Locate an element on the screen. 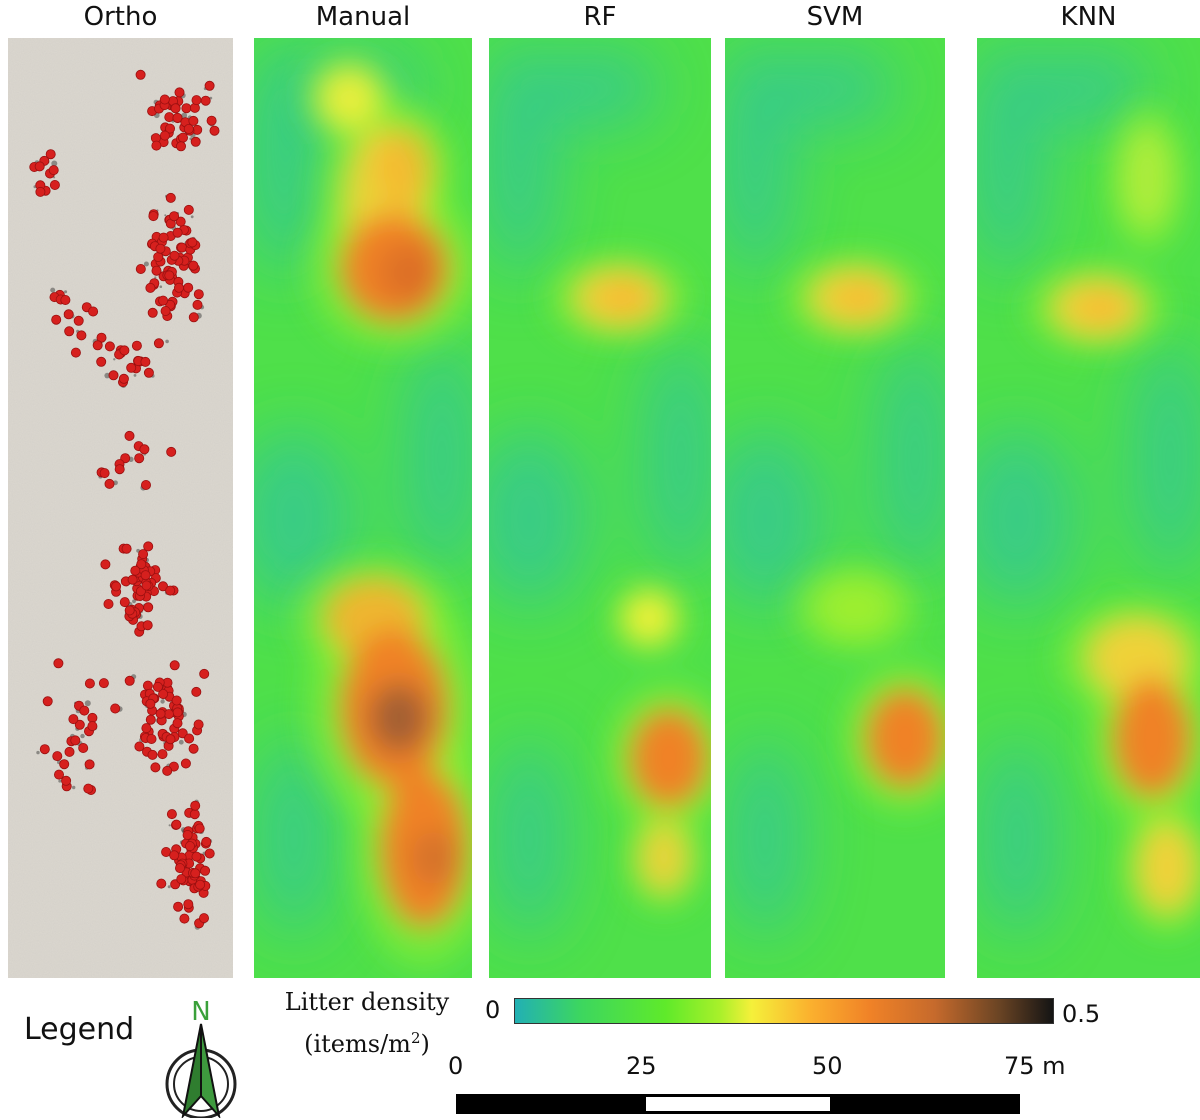 Image resolution: width=1200 pixels, height=1120 pixels. density-colorbar is located at coordinates (784, 1011).